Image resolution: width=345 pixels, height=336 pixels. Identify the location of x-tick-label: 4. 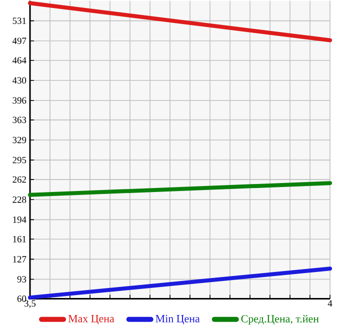
(330, 303).